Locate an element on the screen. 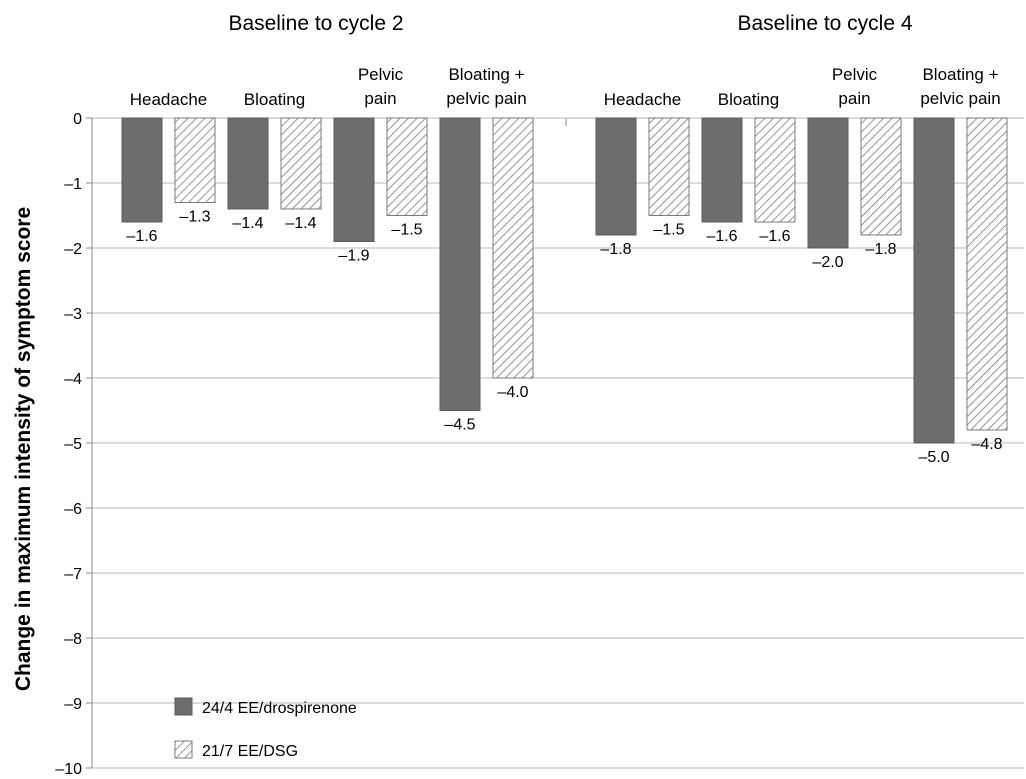  y-tick-label: –5 is located at coordinates (73, 444).